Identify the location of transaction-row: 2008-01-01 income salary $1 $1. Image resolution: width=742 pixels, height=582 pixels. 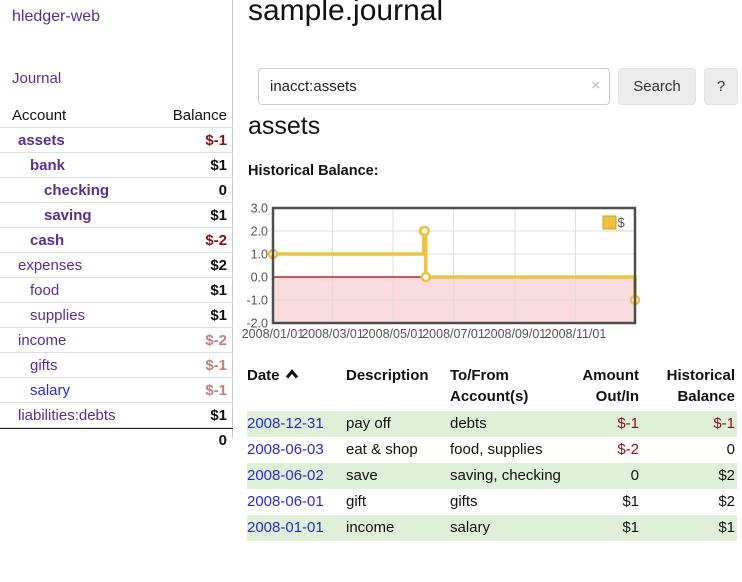
(492, 528).